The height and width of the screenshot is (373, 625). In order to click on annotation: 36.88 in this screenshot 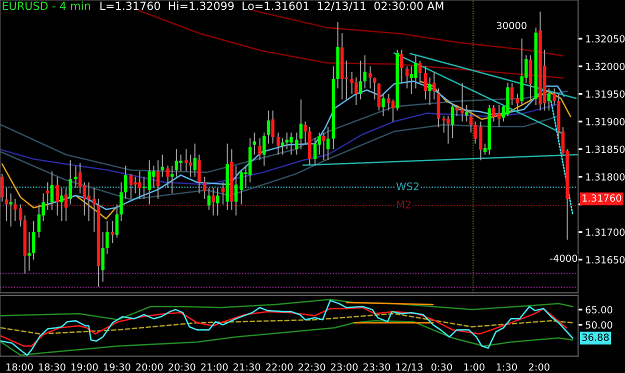, I will do `click(595, 337)`.